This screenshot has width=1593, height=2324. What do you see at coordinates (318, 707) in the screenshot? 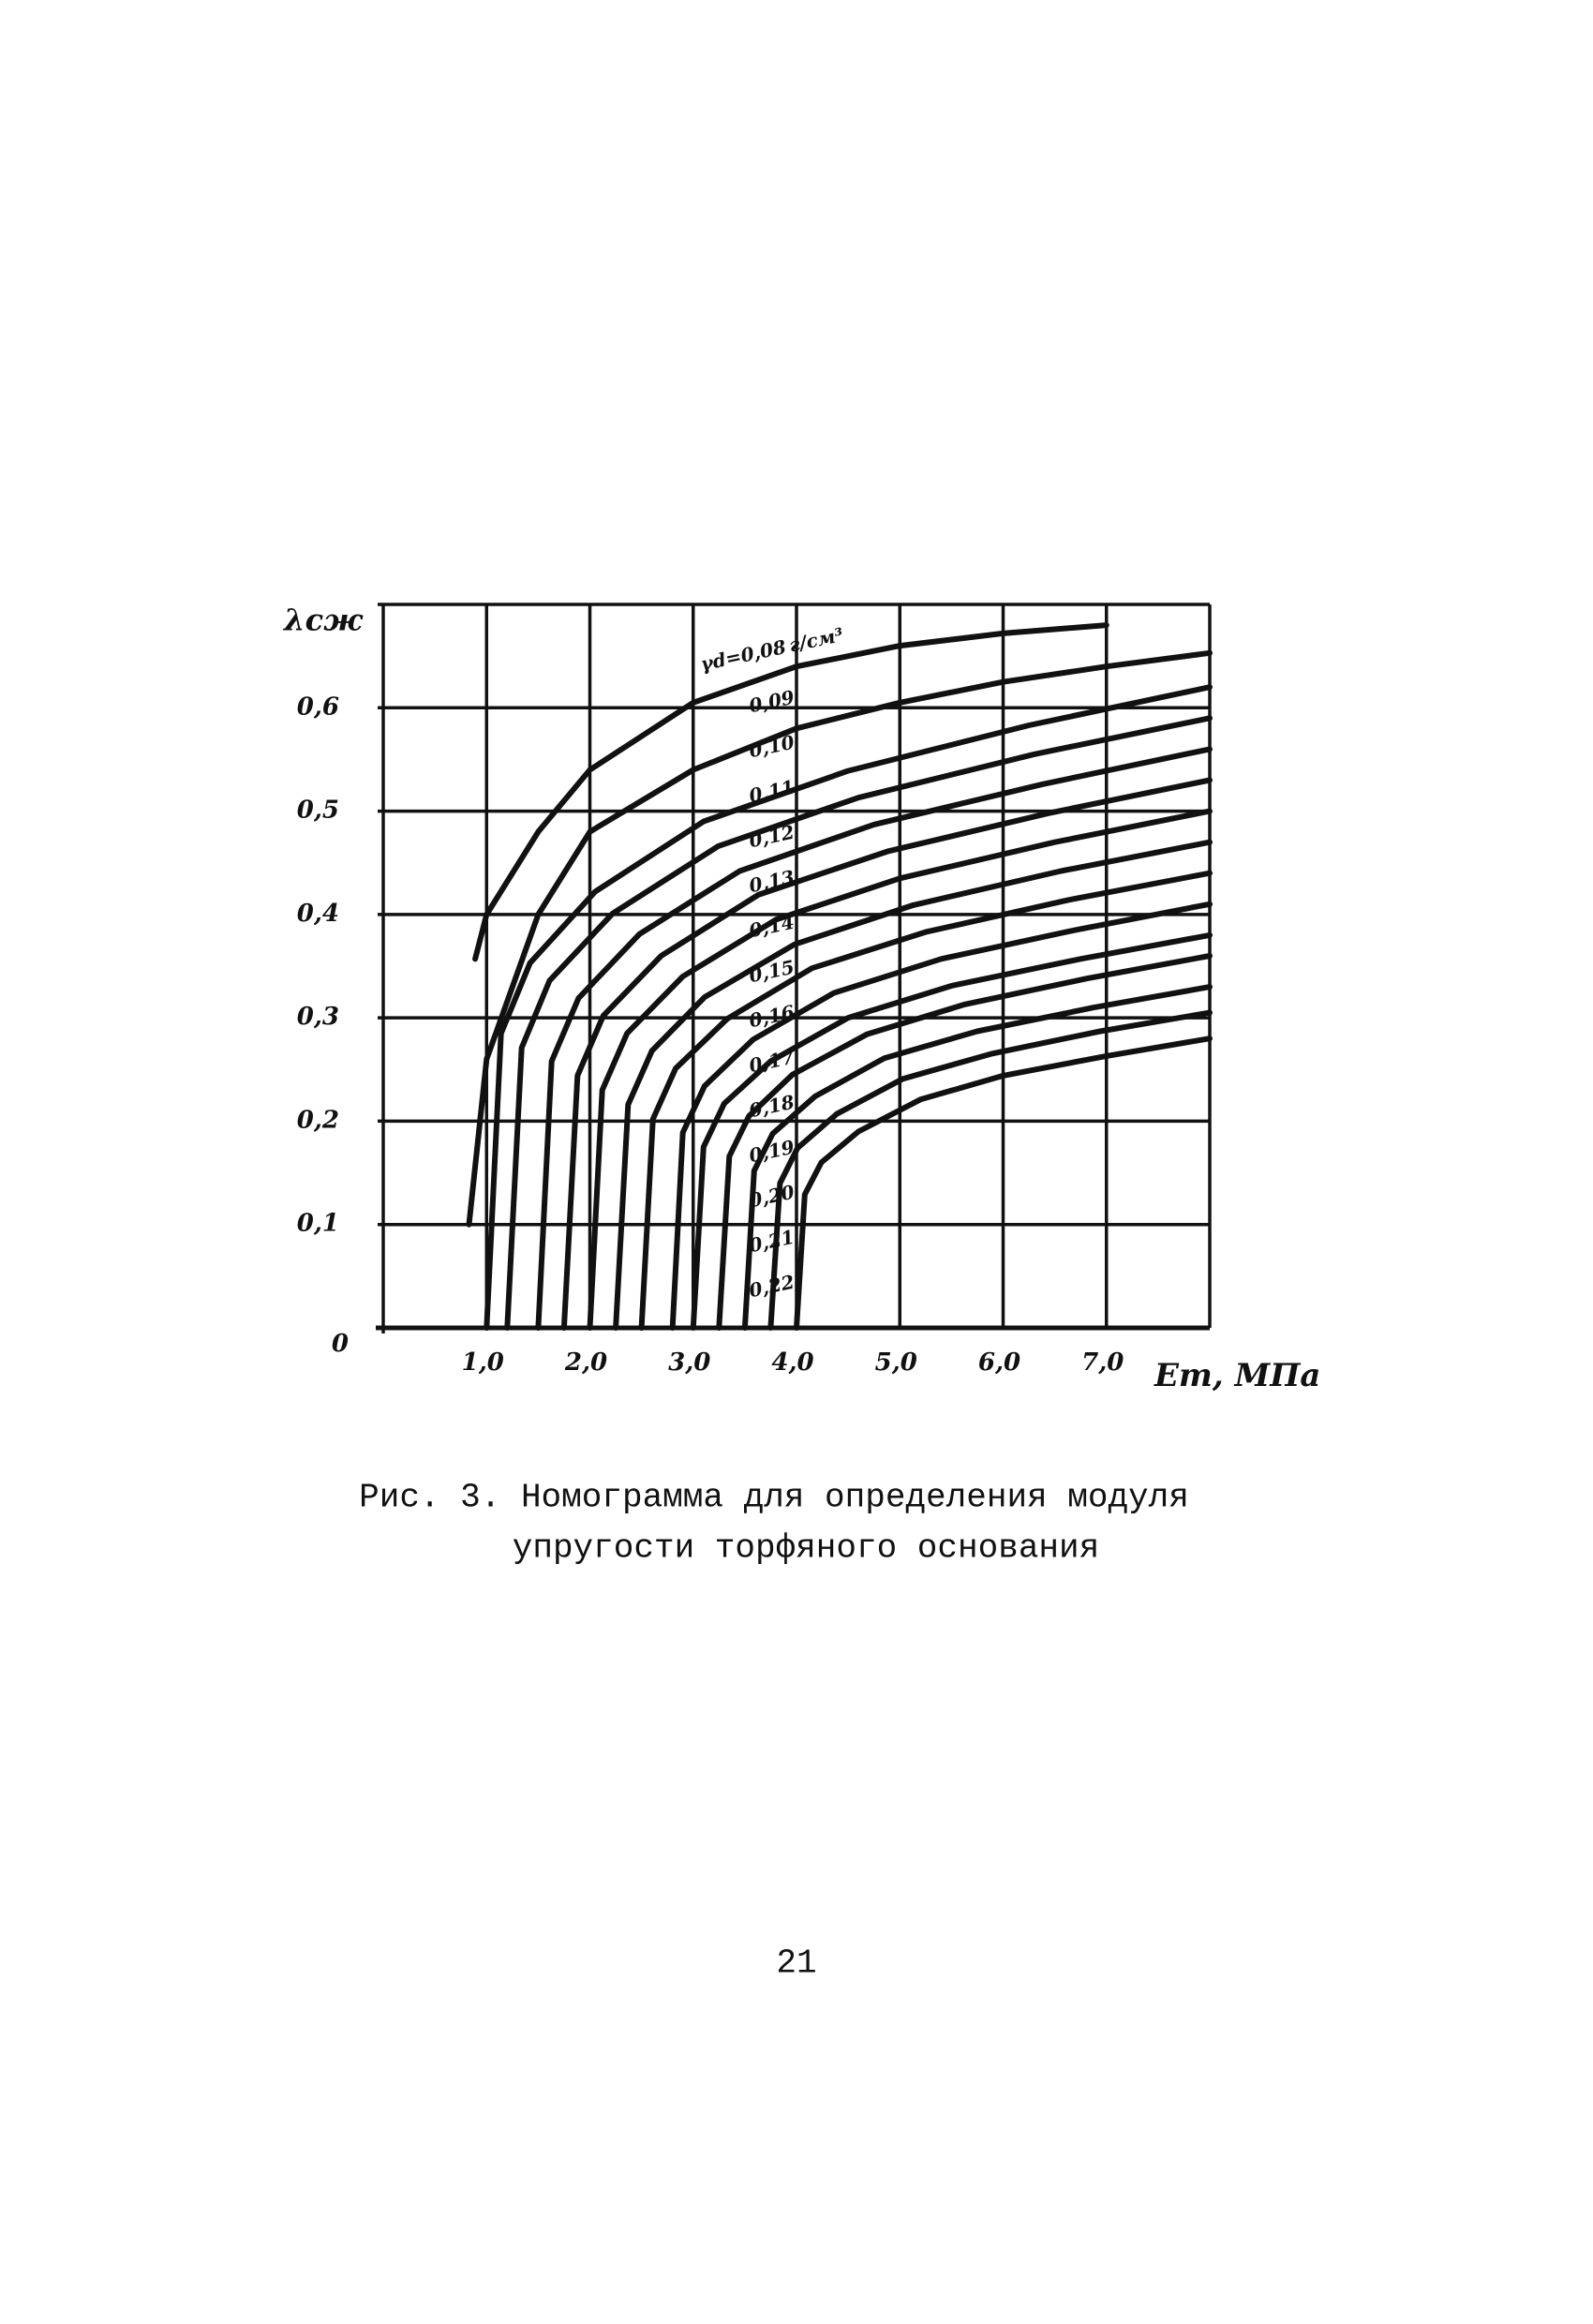
I see `y-tick-label: 0,6` at bounding box center [318, 707].